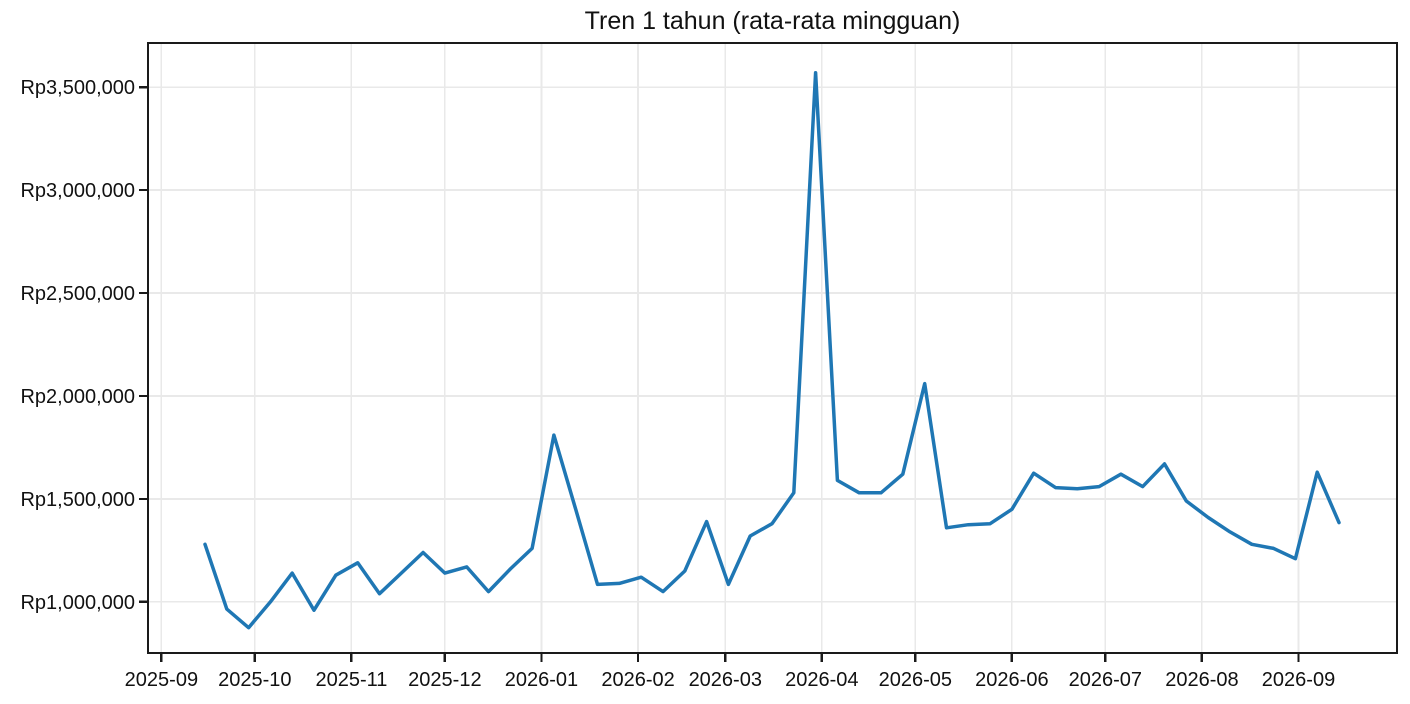 Image resolution: width=1410 pixels, height=704 pixels. I want to click on x-tick-label: 2026-02, so click(637, 680).